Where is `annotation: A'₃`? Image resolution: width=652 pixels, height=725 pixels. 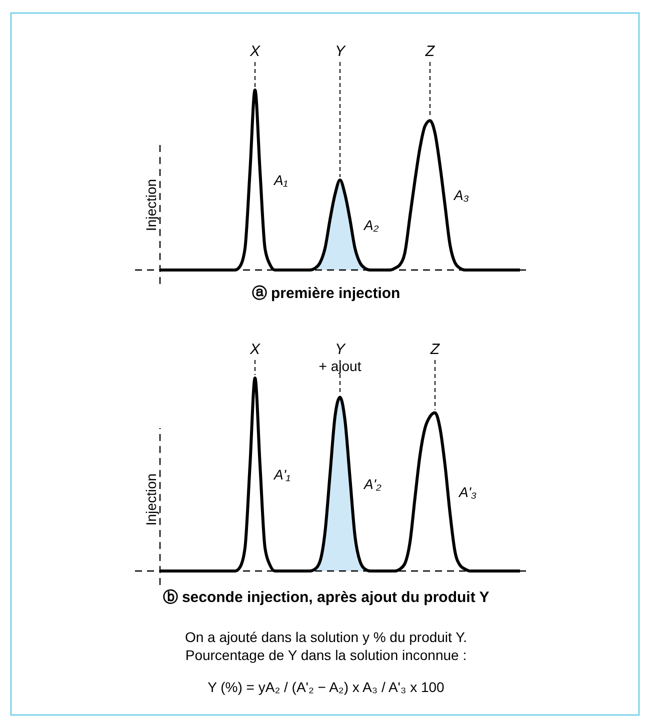
annotation: A'₃ is located at coordinates (468, 492).